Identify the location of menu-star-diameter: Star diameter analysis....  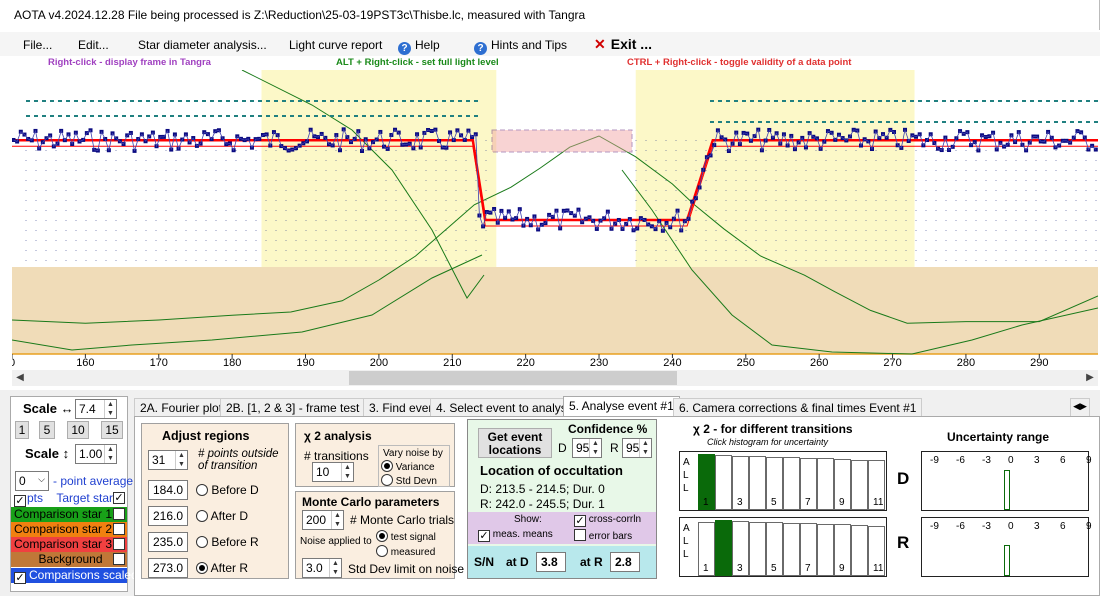
(202, 45).